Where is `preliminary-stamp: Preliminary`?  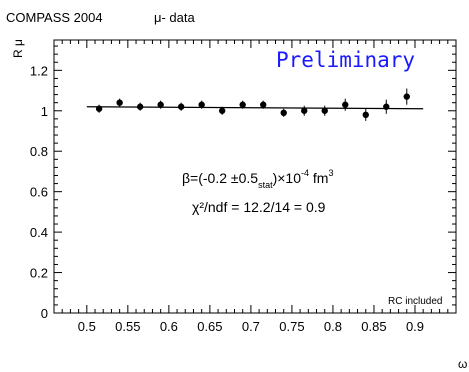 preliminary-stamp: Preliminary is located at coordinates (345, 60).